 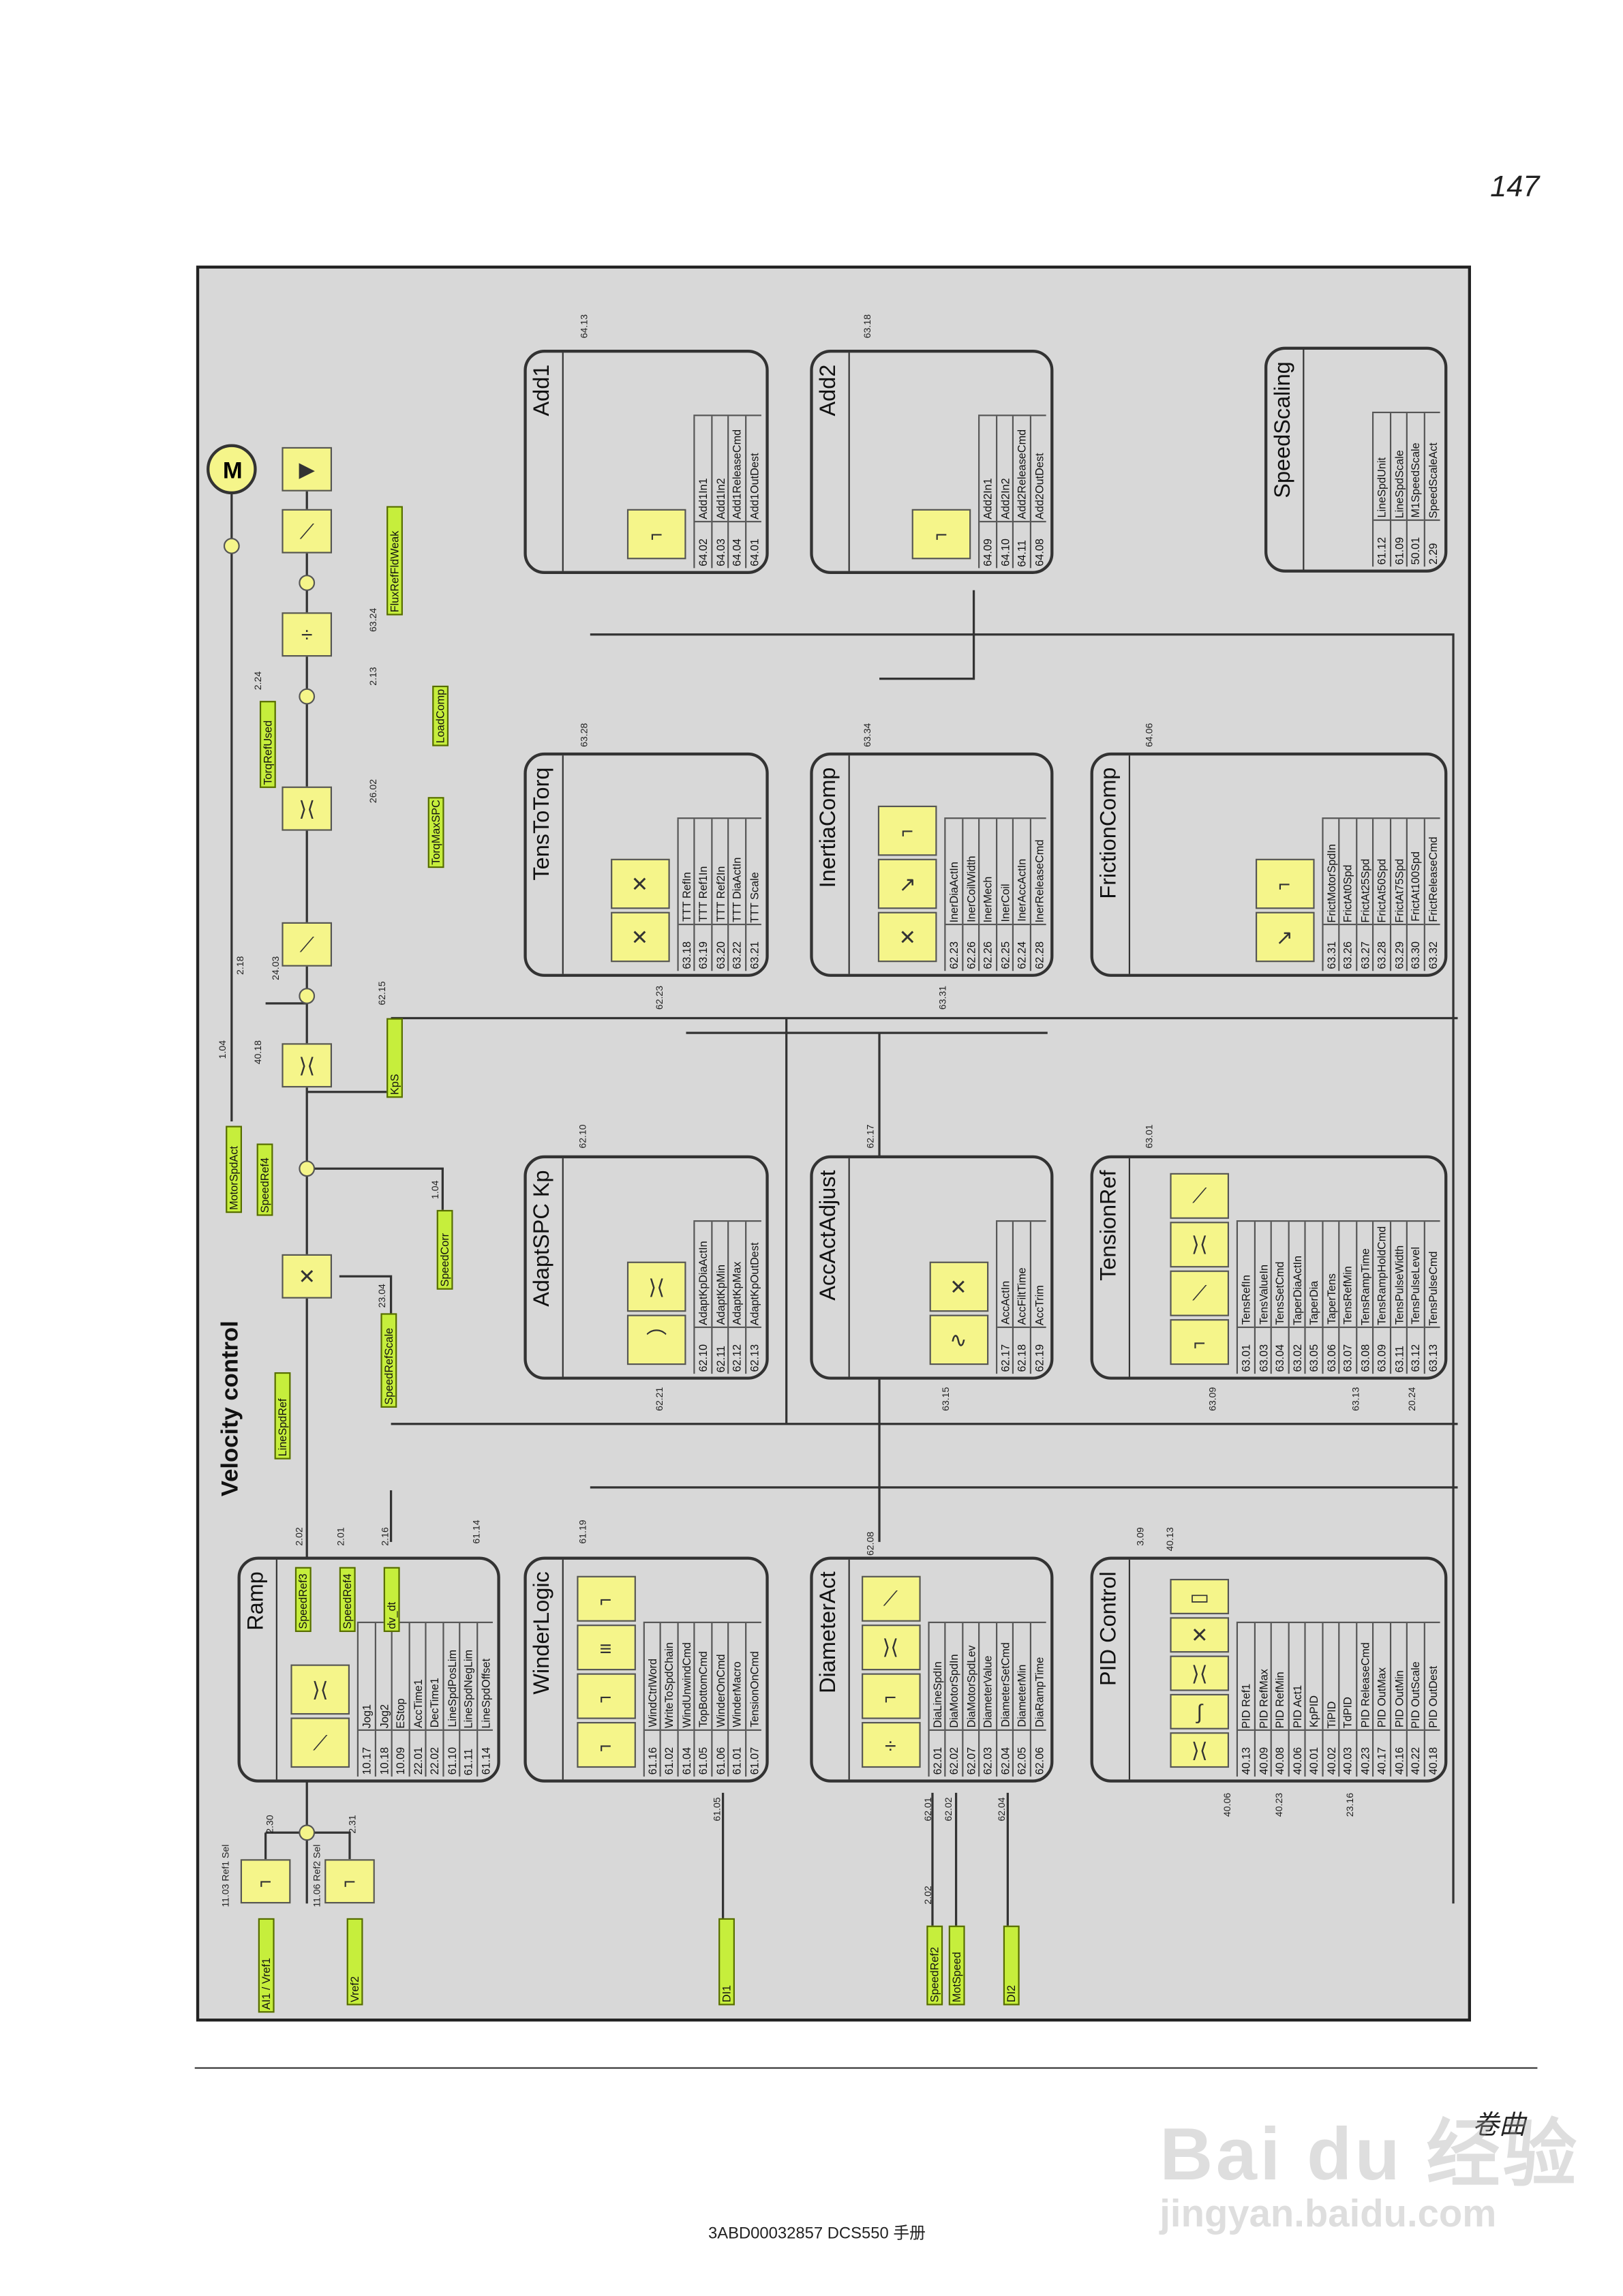 I want to click on parameter-name: EStop, so click(x=400, y=1713).